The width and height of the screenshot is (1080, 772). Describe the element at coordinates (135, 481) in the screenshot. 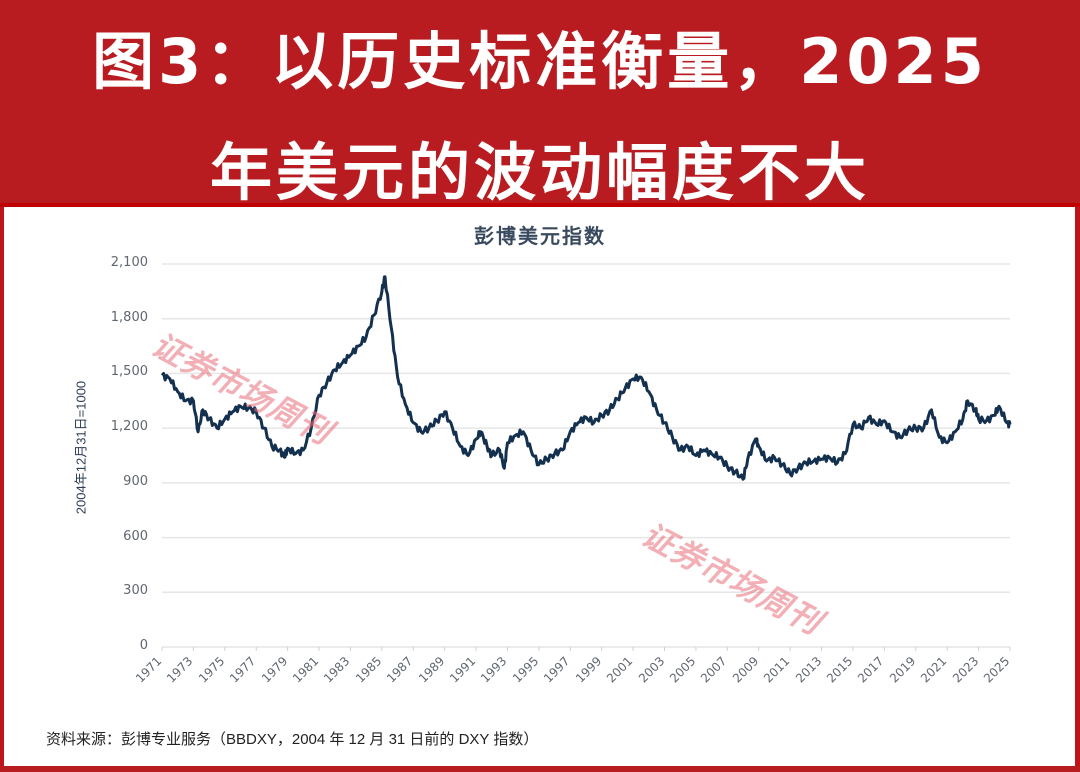

I see `y-tick-label: 900` at that location.